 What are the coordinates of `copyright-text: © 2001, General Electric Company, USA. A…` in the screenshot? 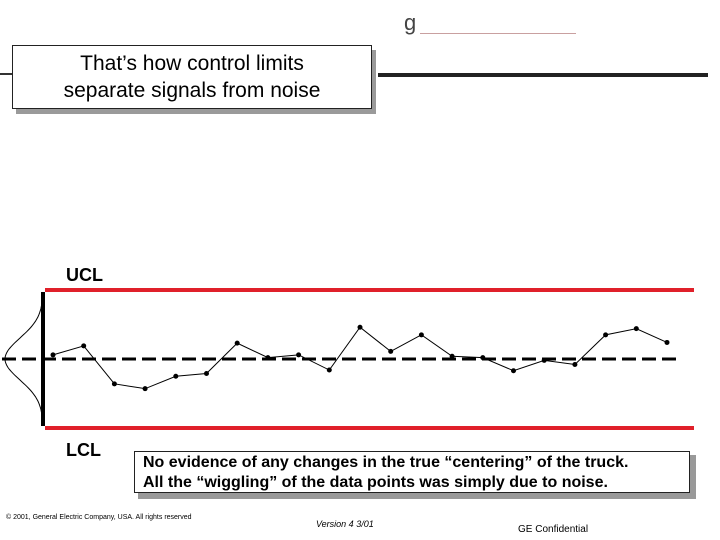 It's located at (99, 517).